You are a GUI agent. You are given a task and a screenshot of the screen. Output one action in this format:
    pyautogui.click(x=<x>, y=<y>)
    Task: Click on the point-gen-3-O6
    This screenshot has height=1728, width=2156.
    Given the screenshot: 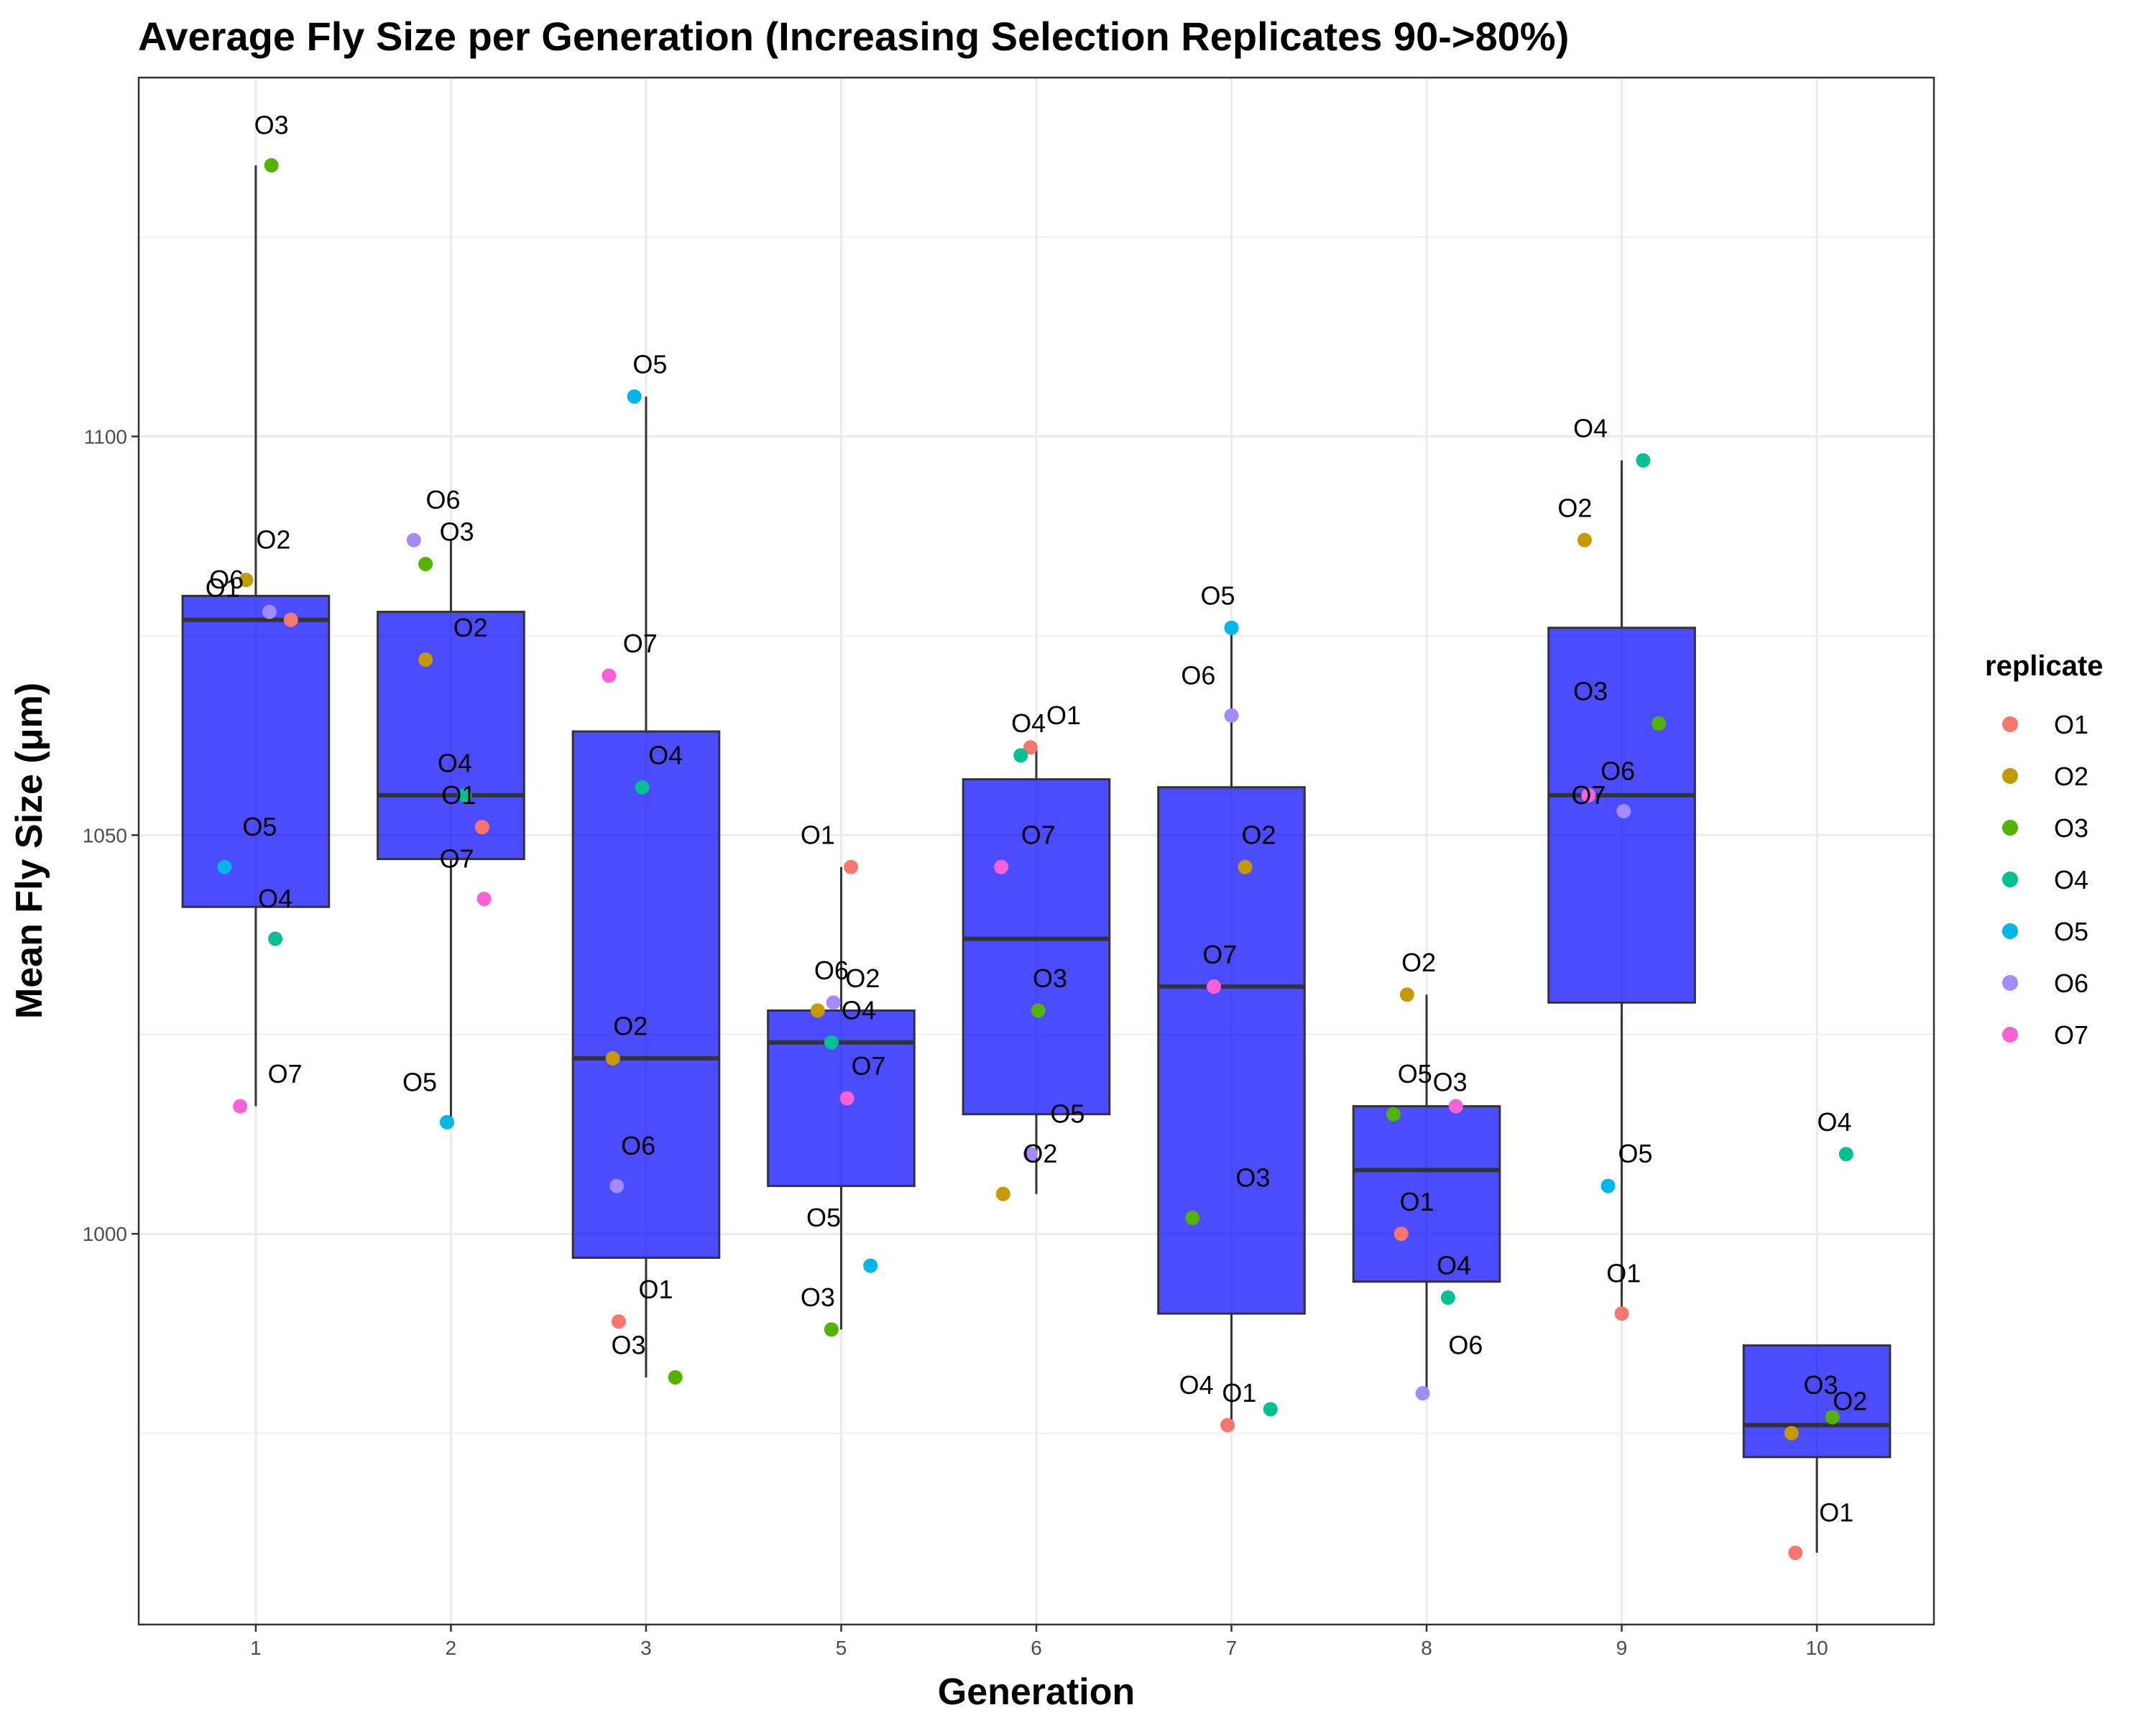 What is the action you would take?
    pyautogui.click(x=617, y=1185)
    